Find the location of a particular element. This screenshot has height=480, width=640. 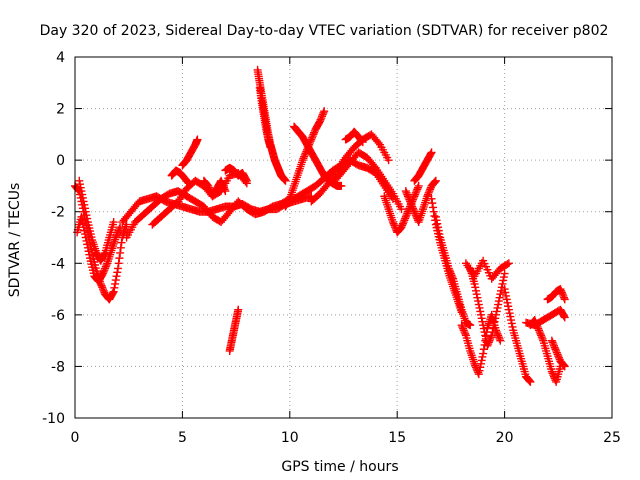

series-low-band-20h is located at coordinates (517, 335).